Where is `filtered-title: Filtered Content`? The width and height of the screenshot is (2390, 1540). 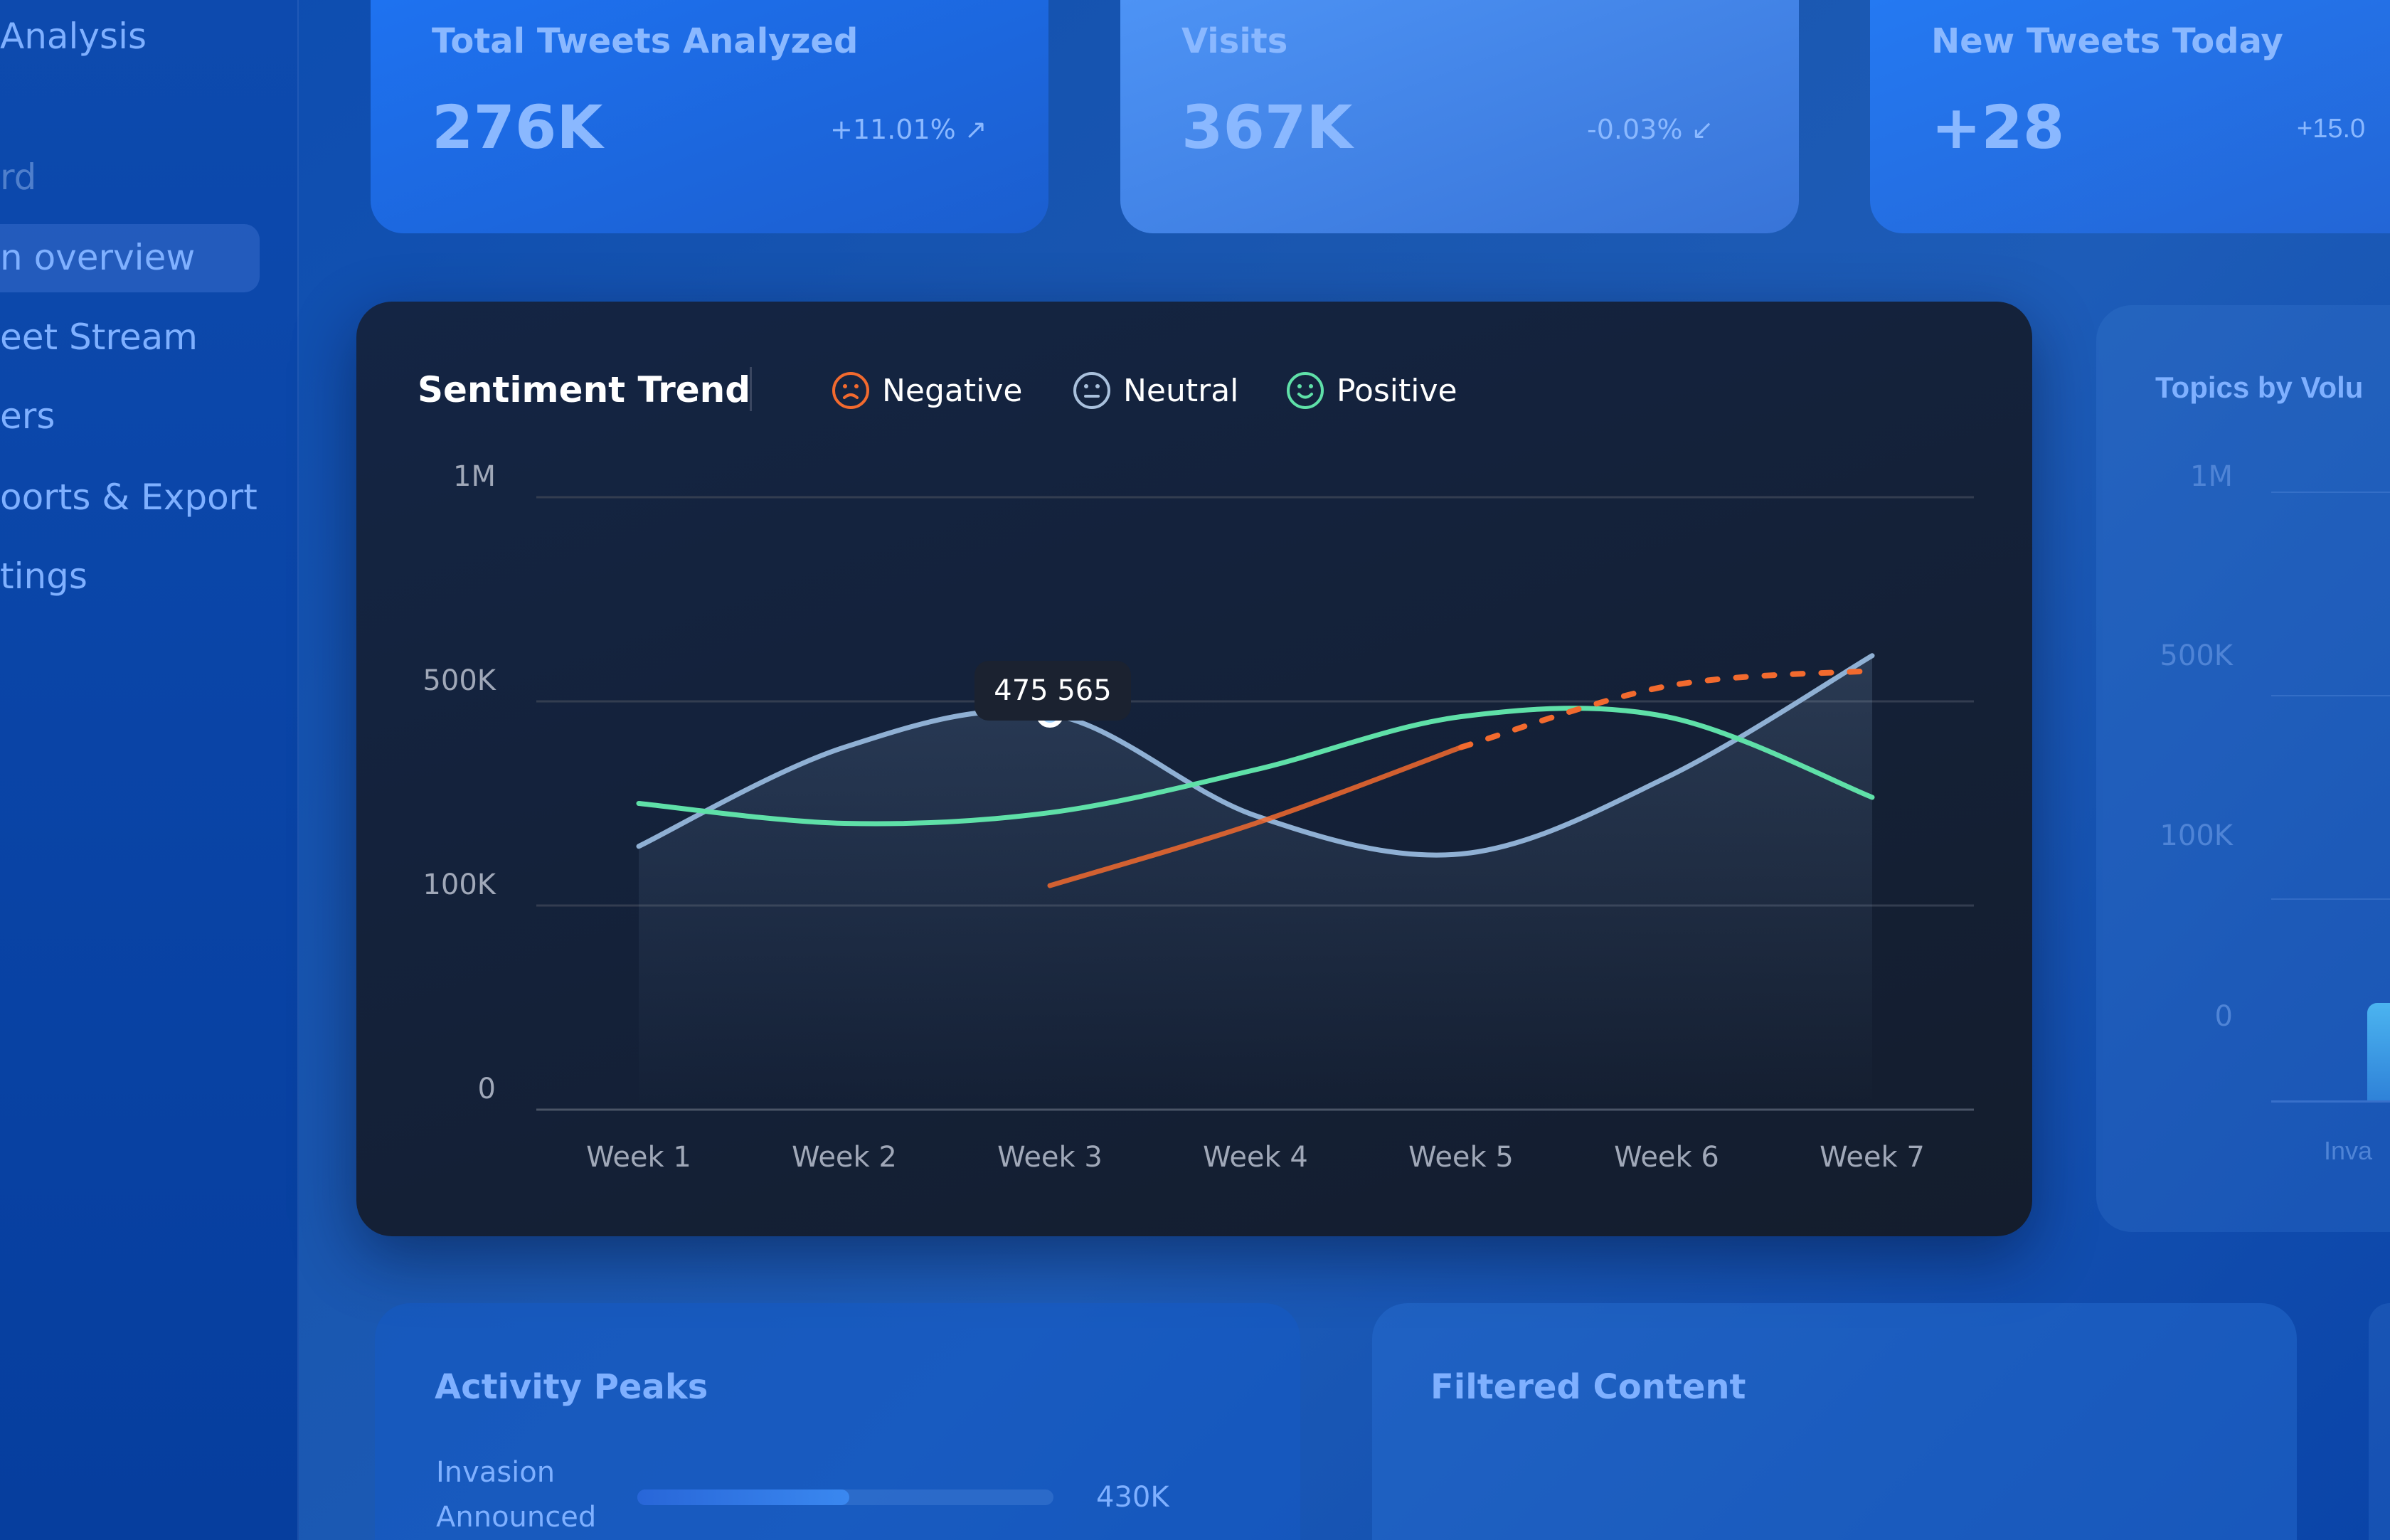
filtered-title: Filtered Content is located at coordinates (1588, 1387).